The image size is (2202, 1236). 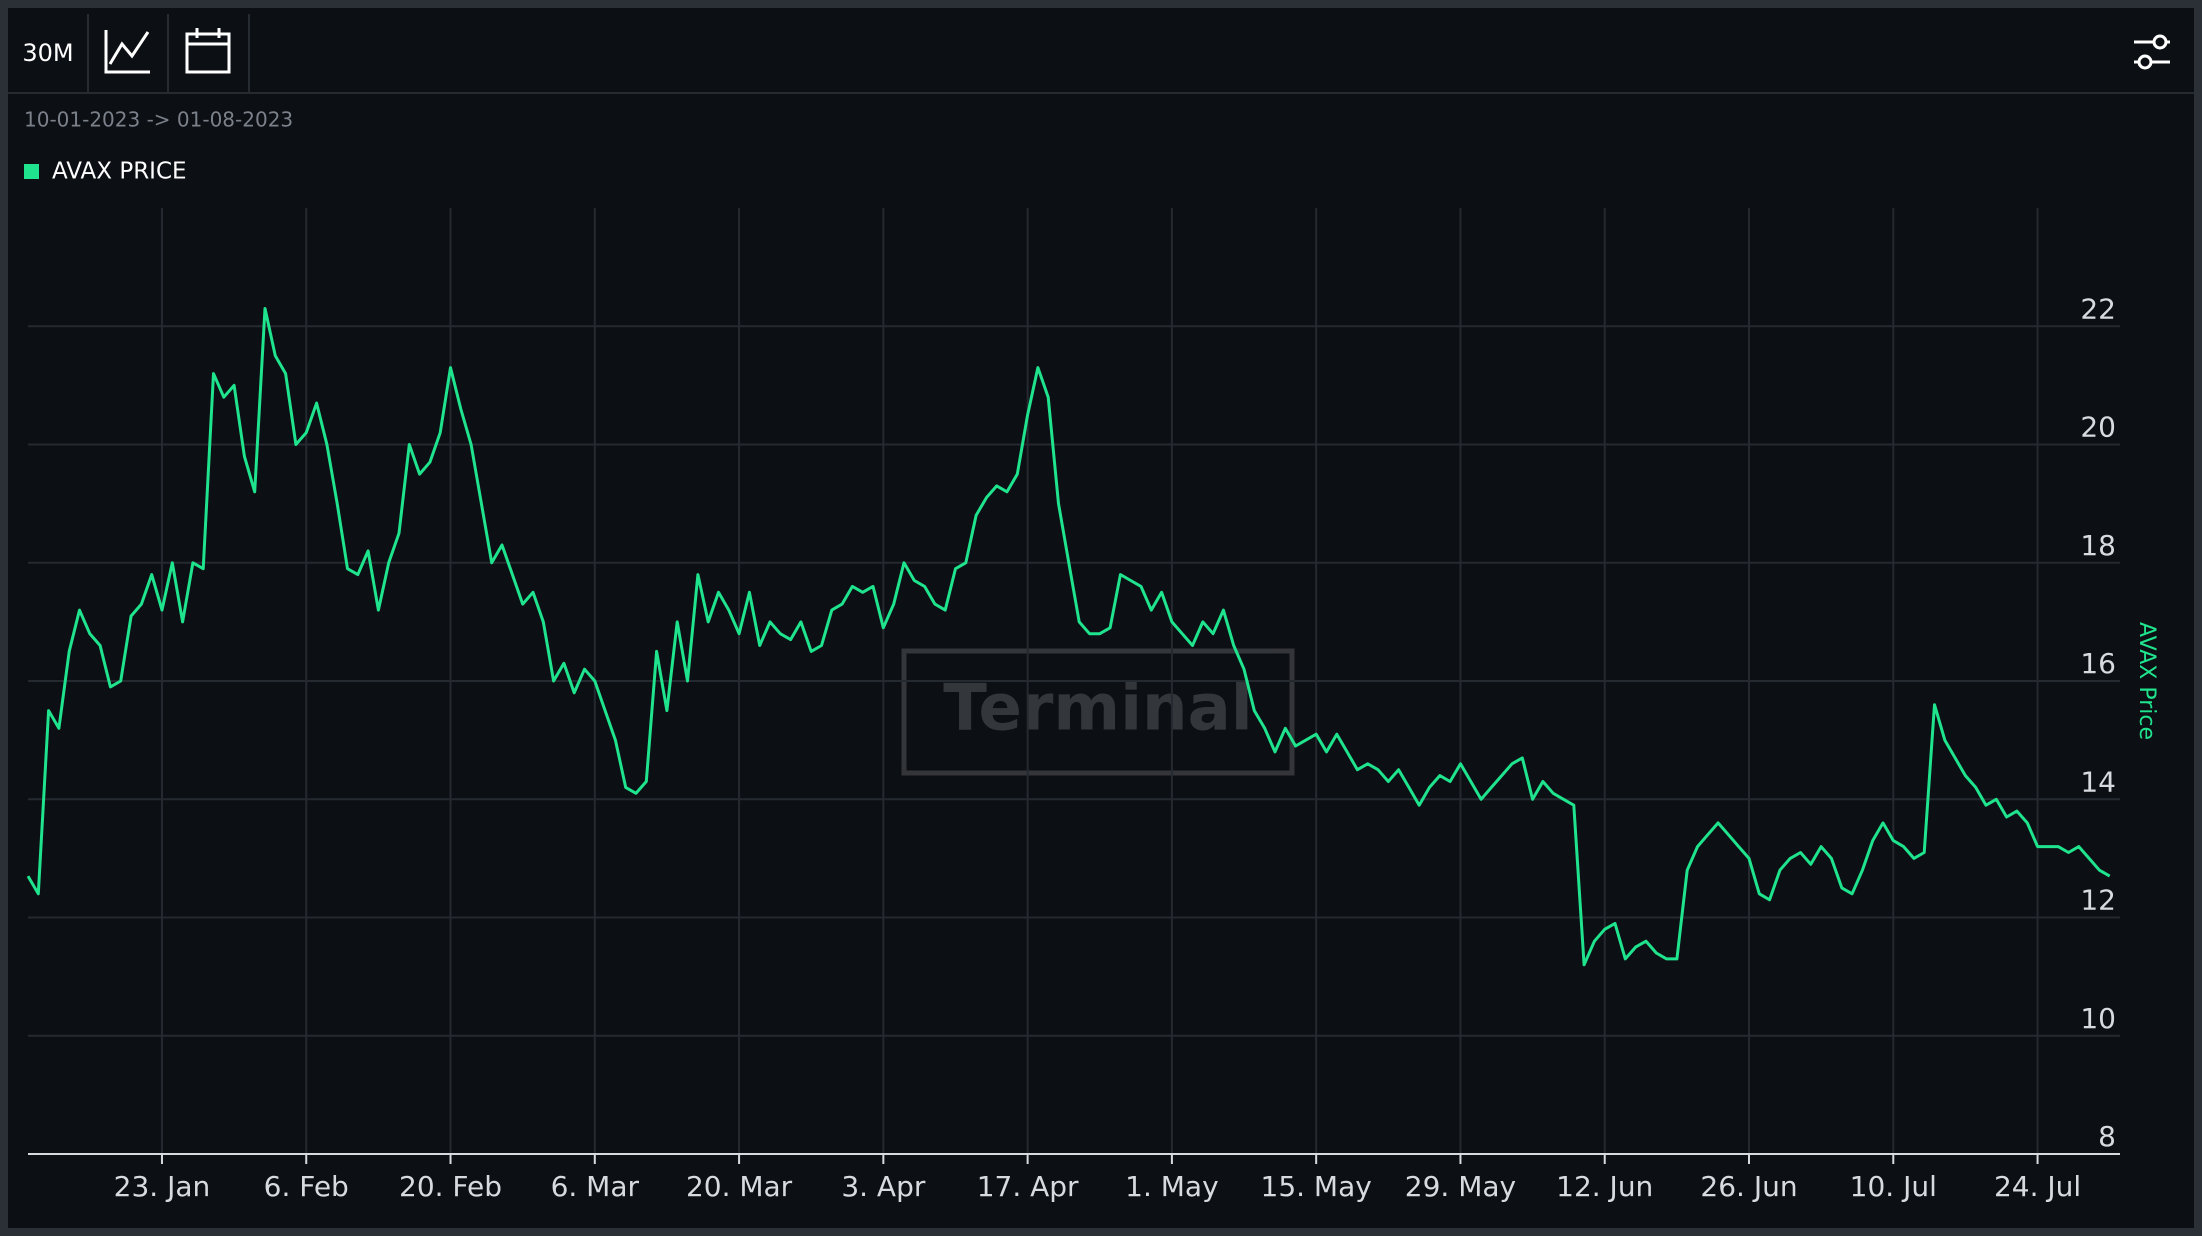 What do you see at coordinates (208, 37) in the screenshot?
I see `calendar-icon-lines` at bounding box center [208, 37].